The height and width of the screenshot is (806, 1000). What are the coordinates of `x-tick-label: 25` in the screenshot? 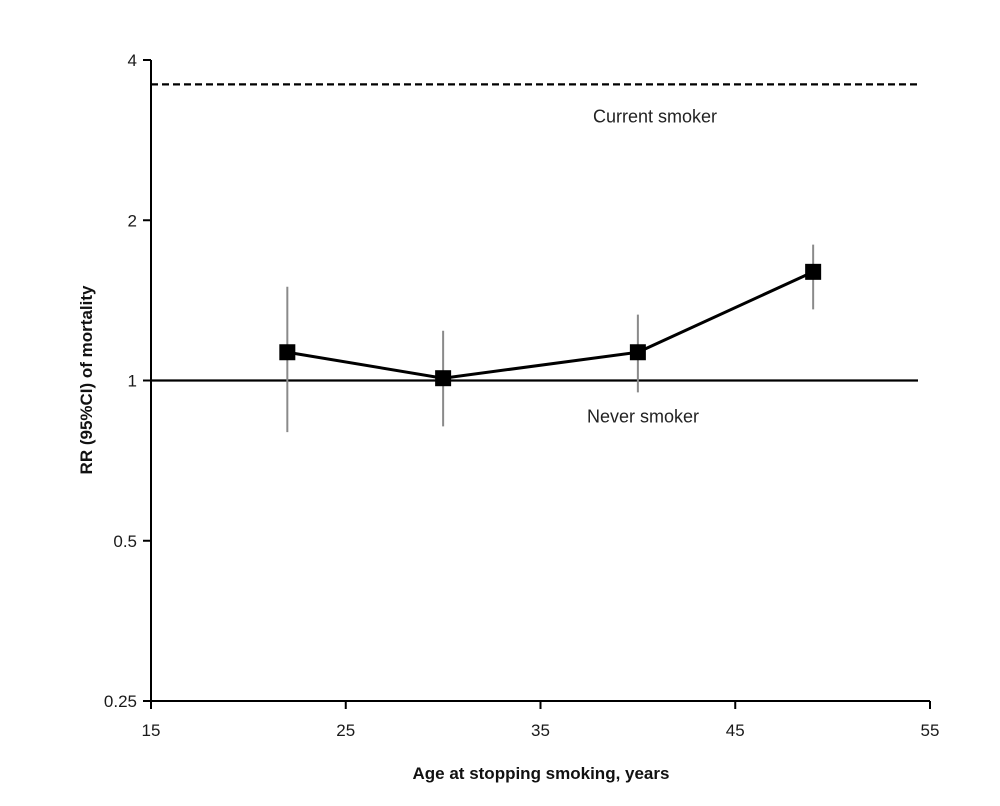 It's located at (345, 730).